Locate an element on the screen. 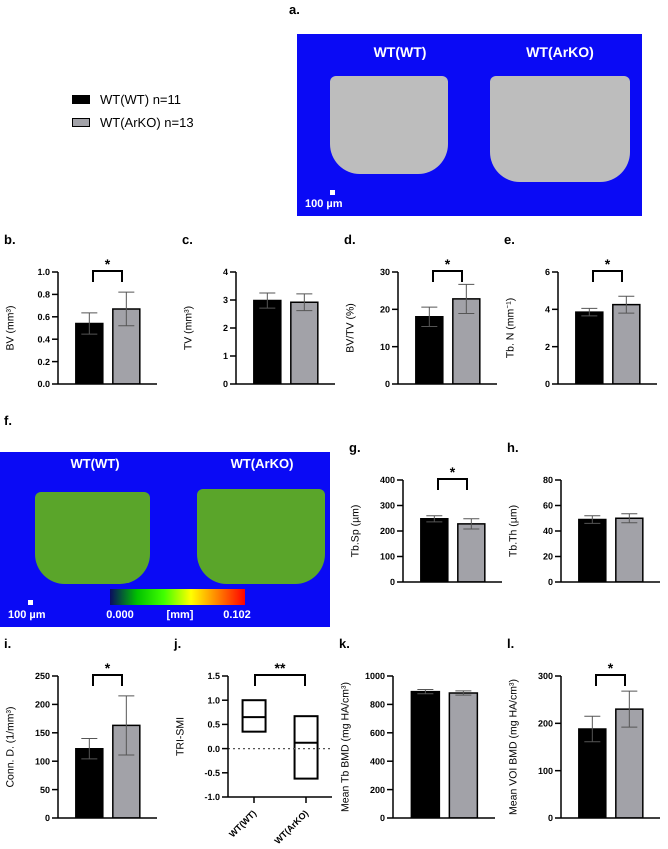 The image size is (668, 849). y-tick-label: 1.5 is located at coordinates (213, 676).